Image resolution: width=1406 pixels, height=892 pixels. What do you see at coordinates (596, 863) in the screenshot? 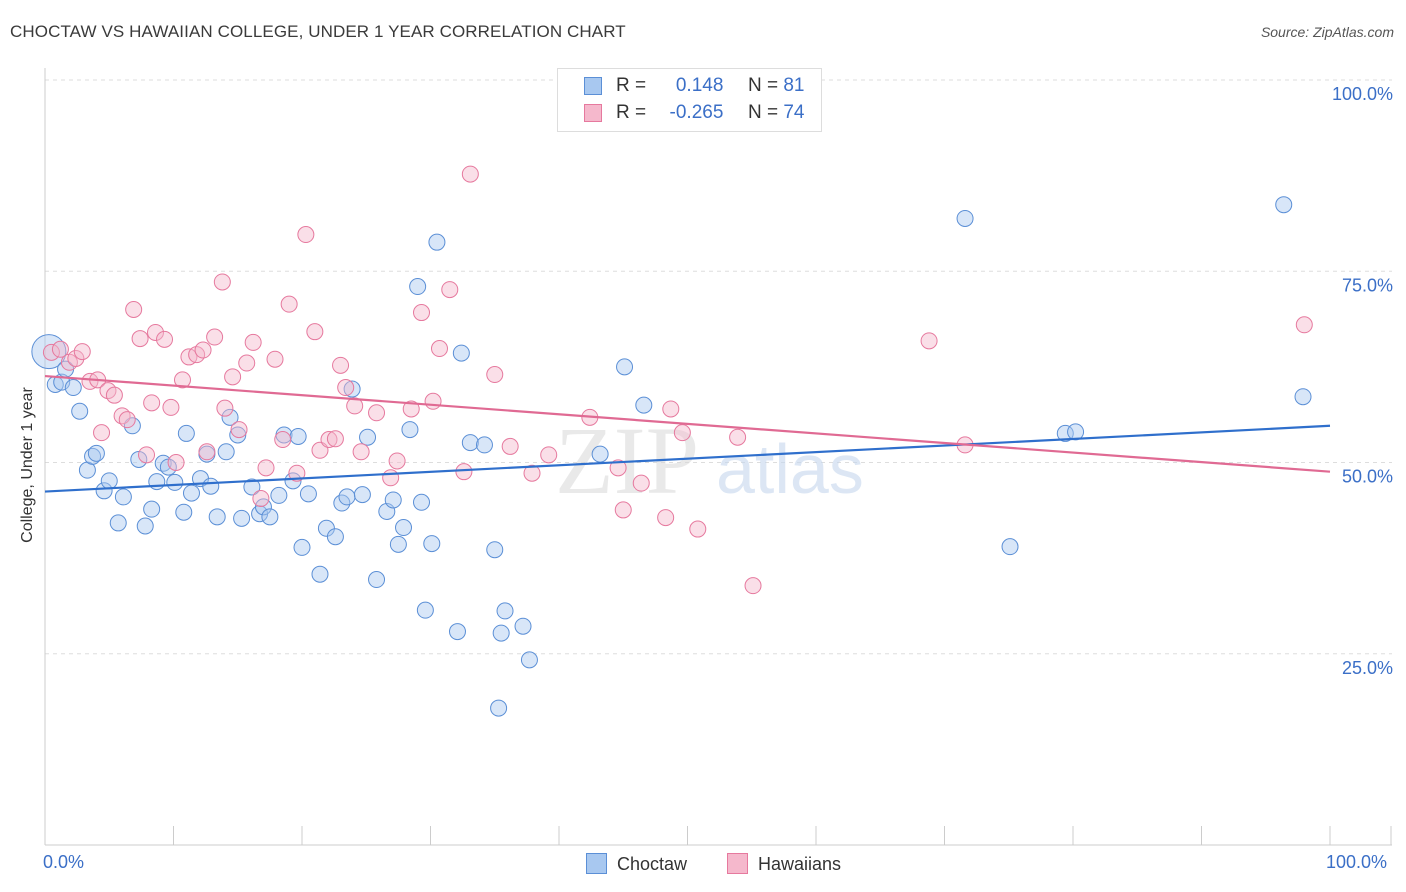
I see `series-swatch-choctaw` at bounding box center [596, 863].